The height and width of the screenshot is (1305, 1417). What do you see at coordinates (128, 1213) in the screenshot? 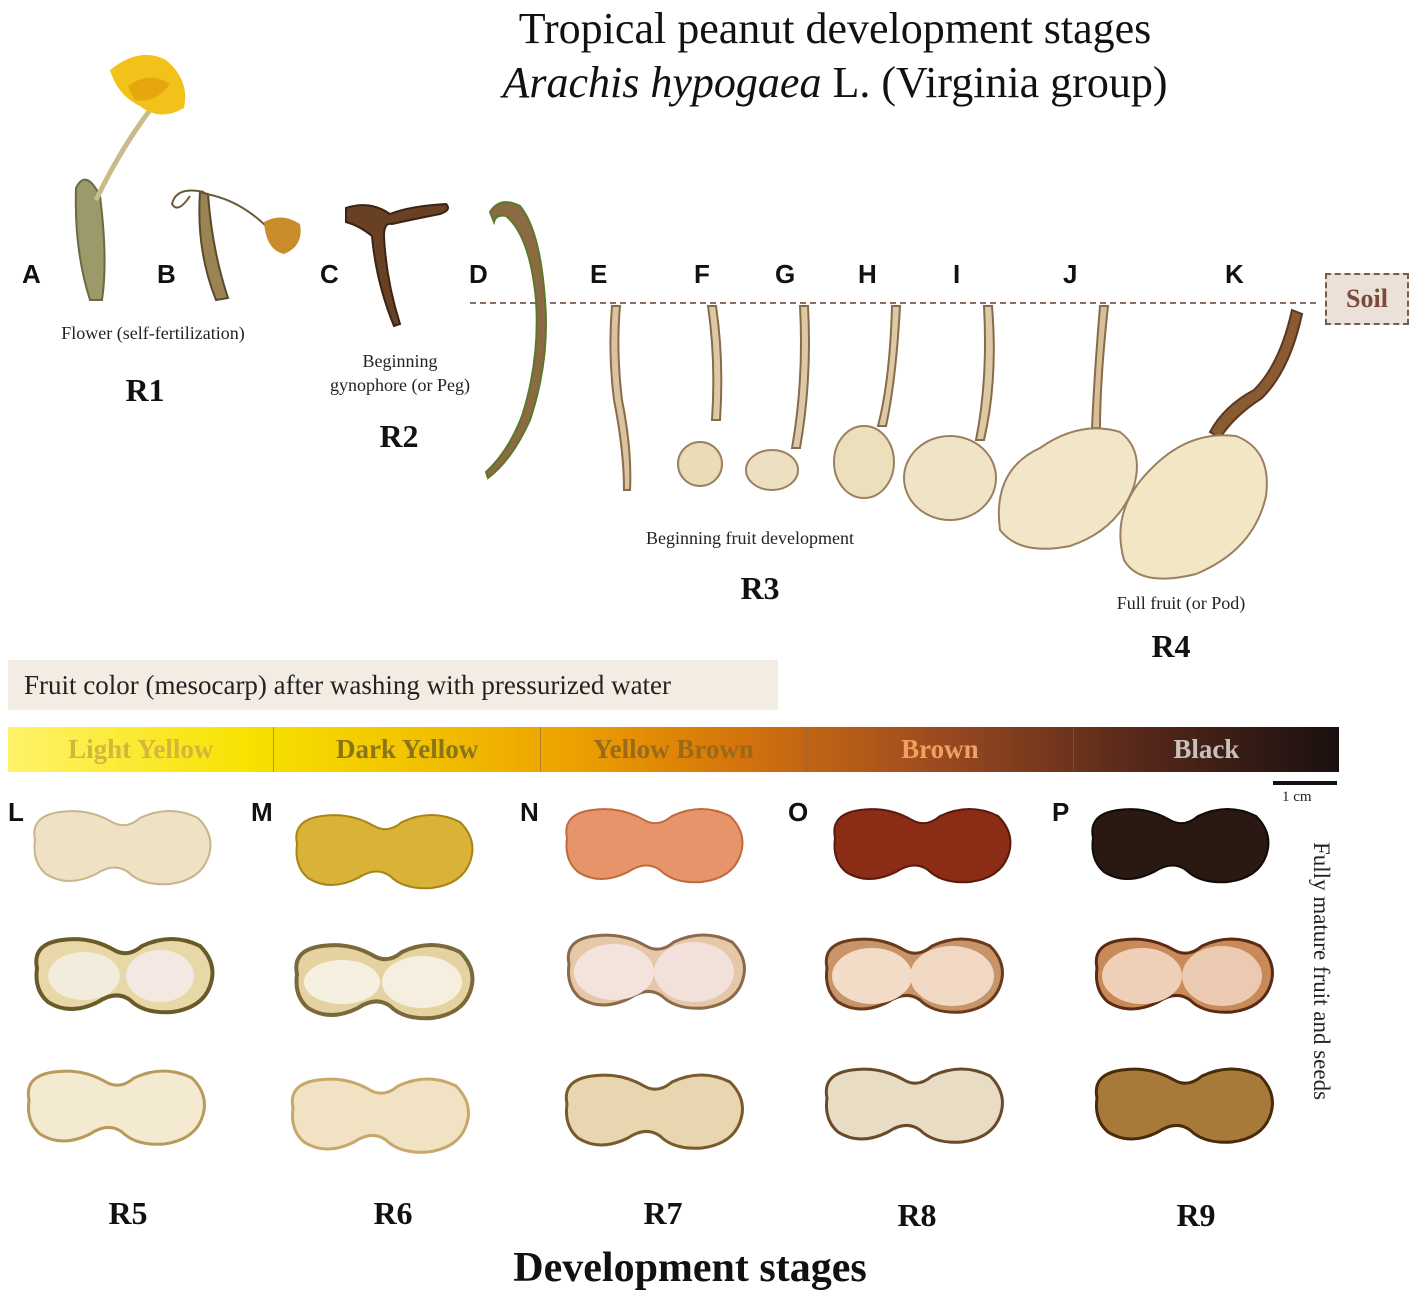
I see `stage-label-r5: R5` at bounding box center [128, 1213].